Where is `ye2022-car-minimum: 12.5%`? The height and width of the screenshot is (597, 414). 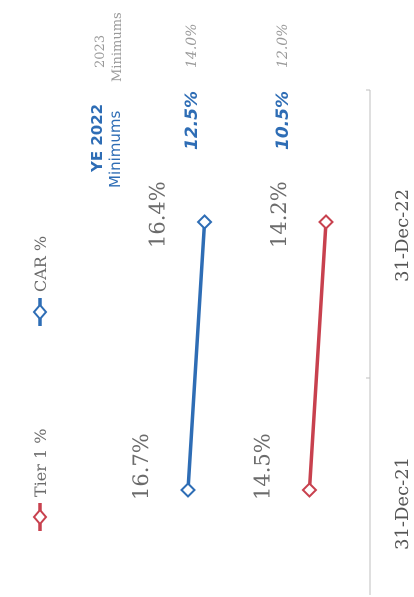 ye2022-car-minimum: 12.5% is located at coordinates (192, 120).